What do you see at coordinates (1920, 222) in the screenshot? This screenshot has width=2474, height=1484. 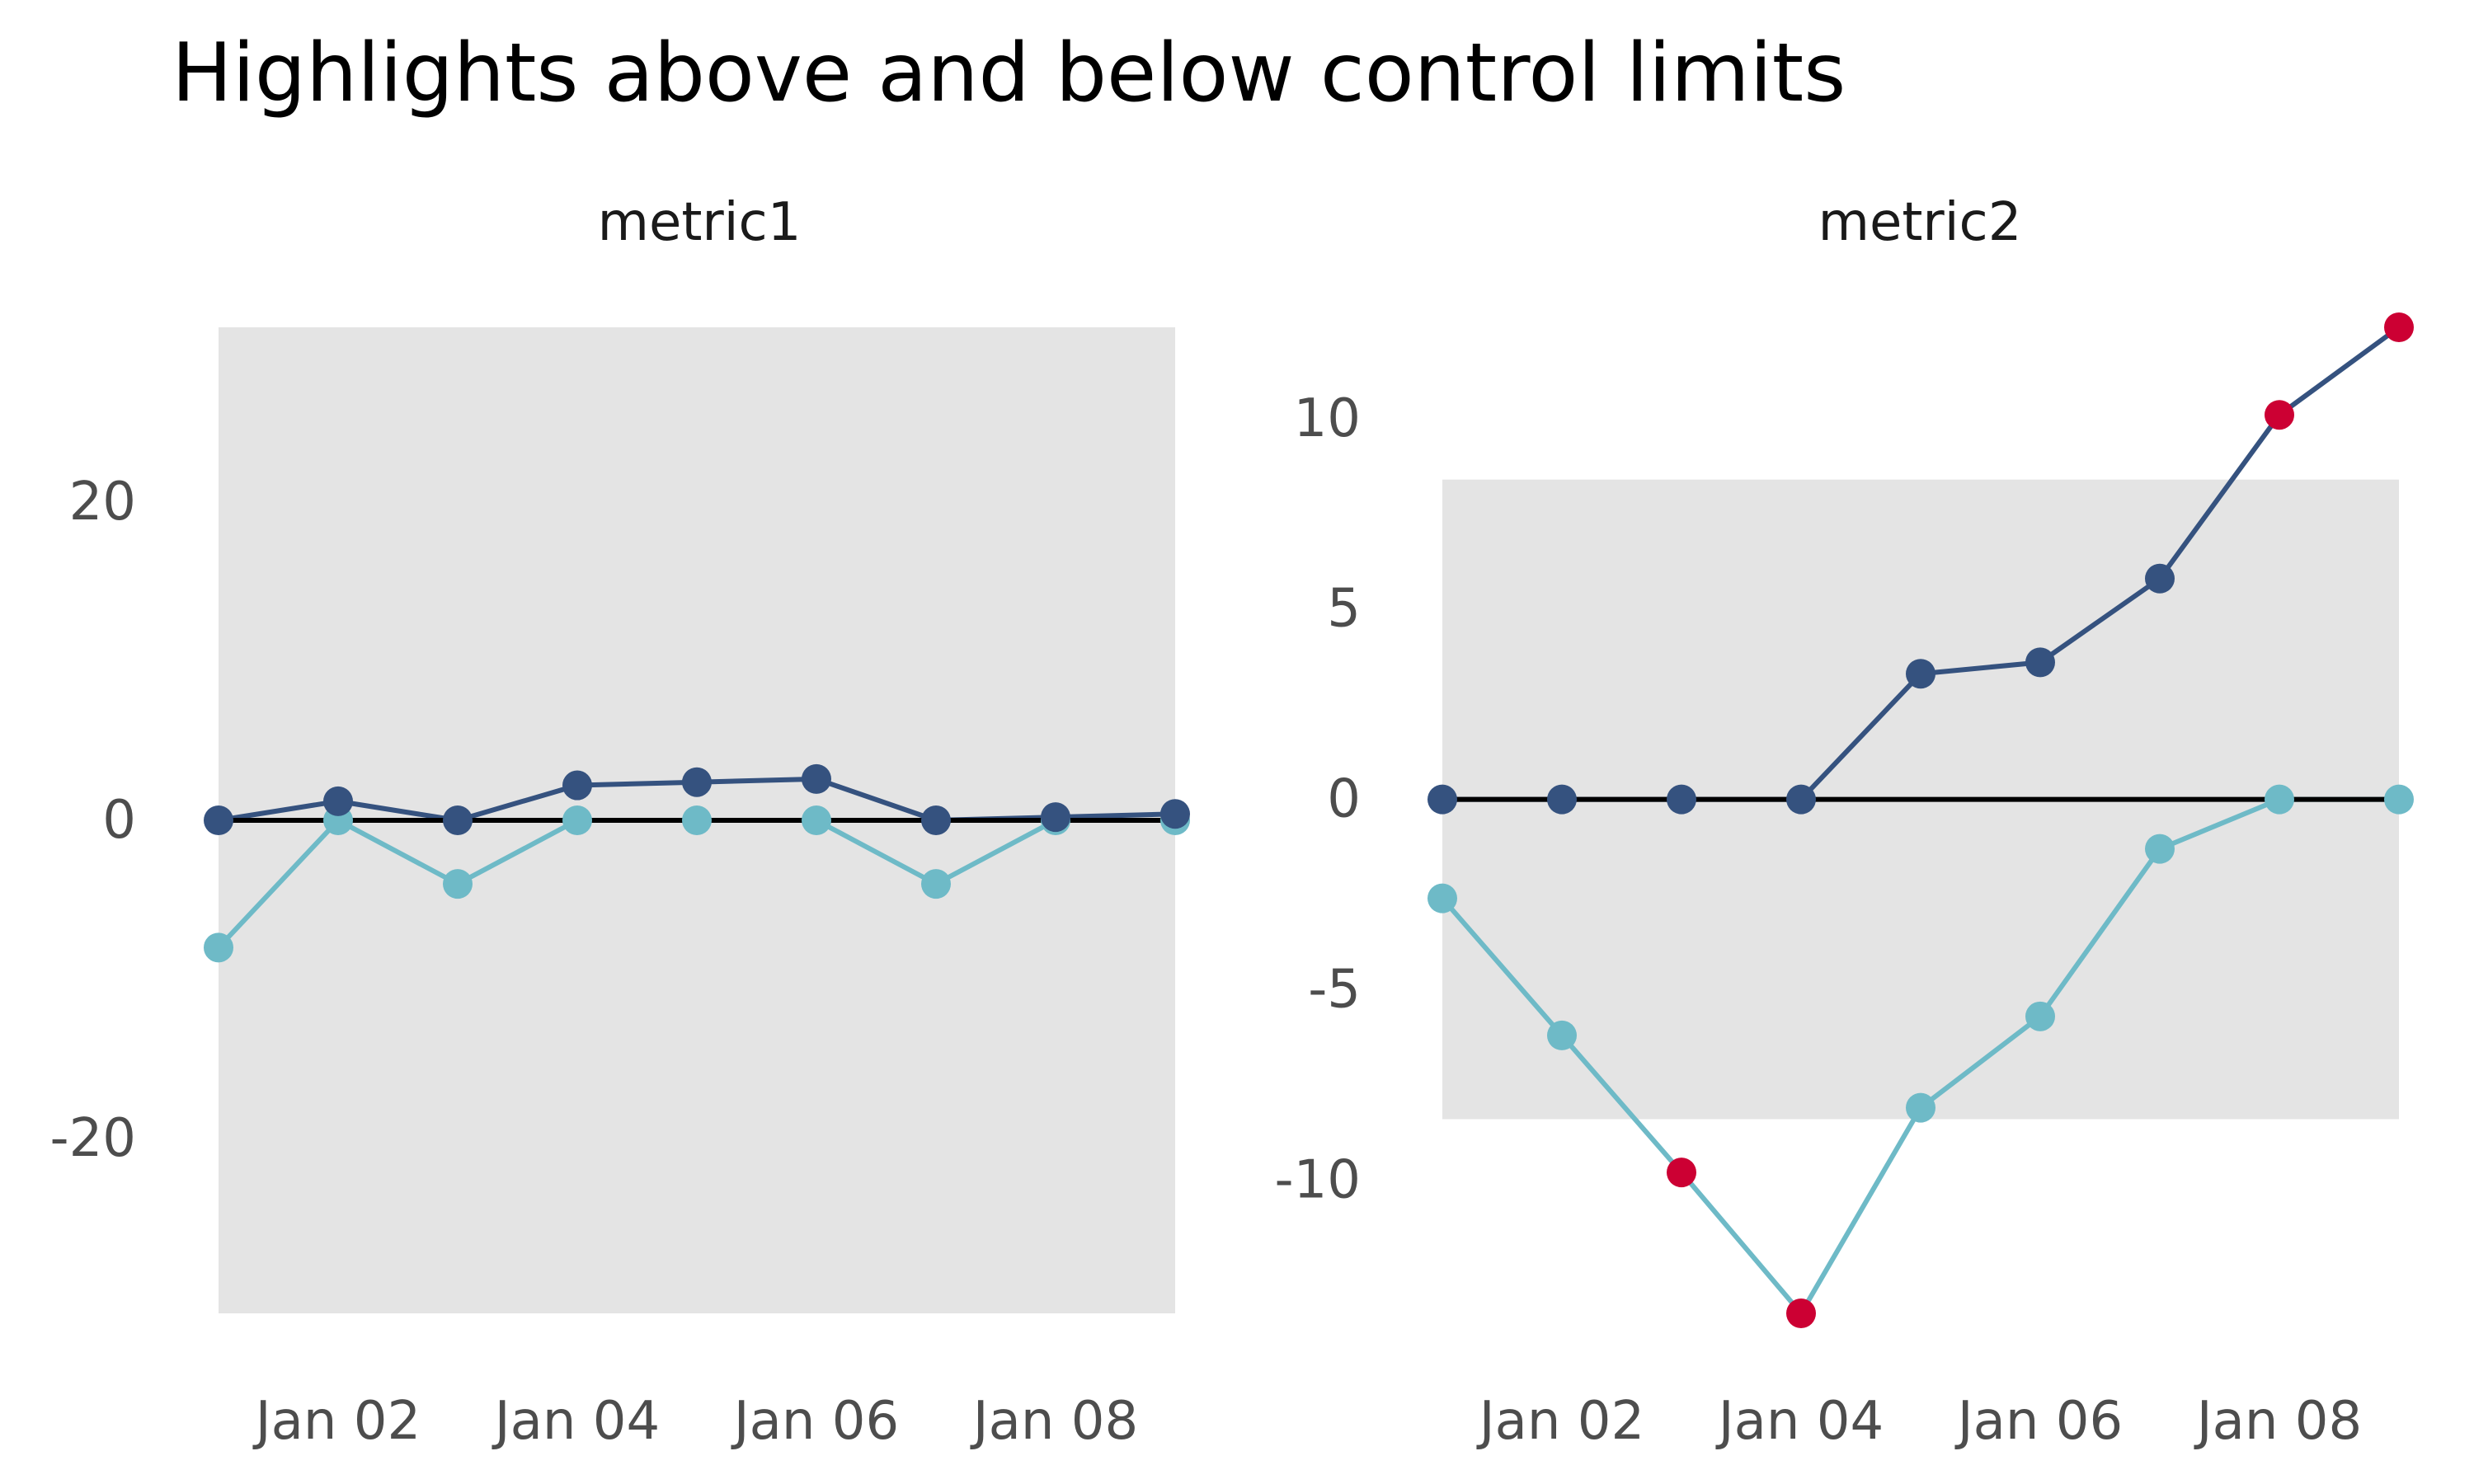 I see `facet-title-metric2: metric2` at bounding box center [1920, 222].